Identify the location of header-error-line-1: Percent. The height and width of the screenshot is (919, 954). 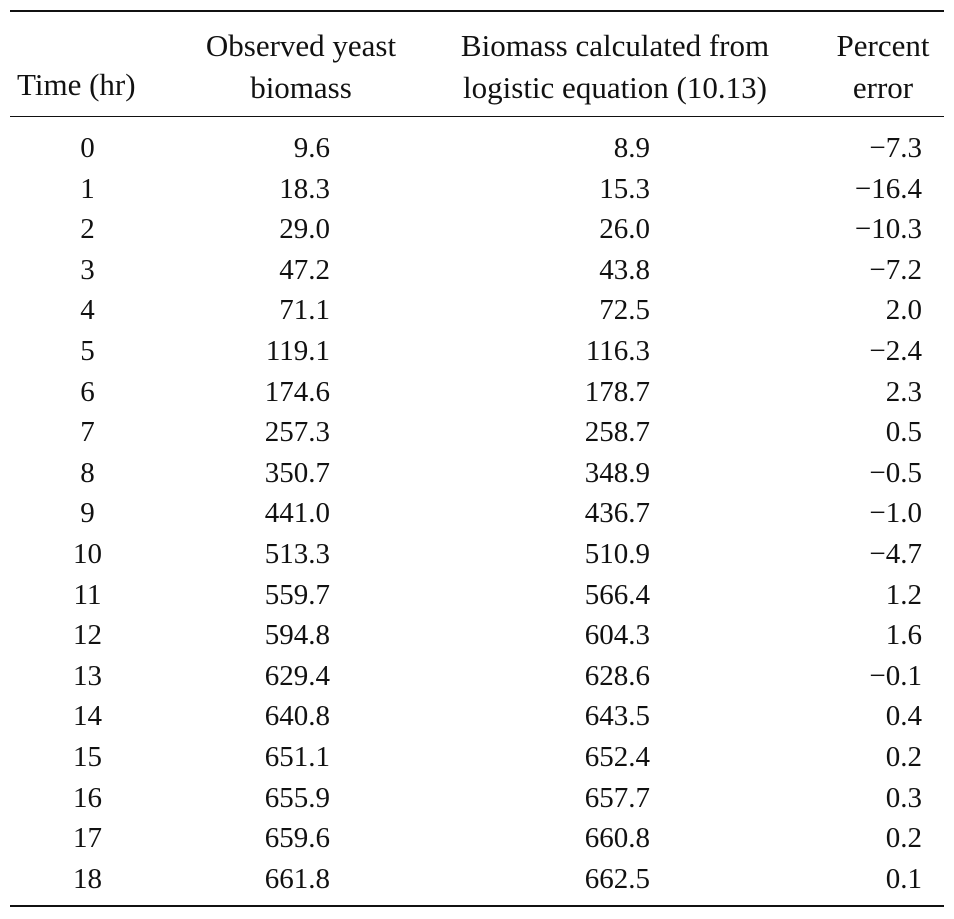
(883, 45).